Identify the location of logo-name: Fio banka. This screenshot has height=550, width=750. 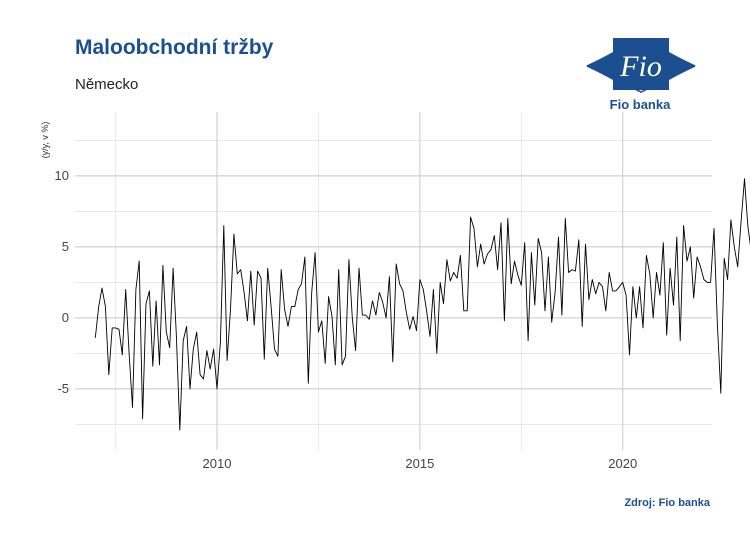
(640, 104).